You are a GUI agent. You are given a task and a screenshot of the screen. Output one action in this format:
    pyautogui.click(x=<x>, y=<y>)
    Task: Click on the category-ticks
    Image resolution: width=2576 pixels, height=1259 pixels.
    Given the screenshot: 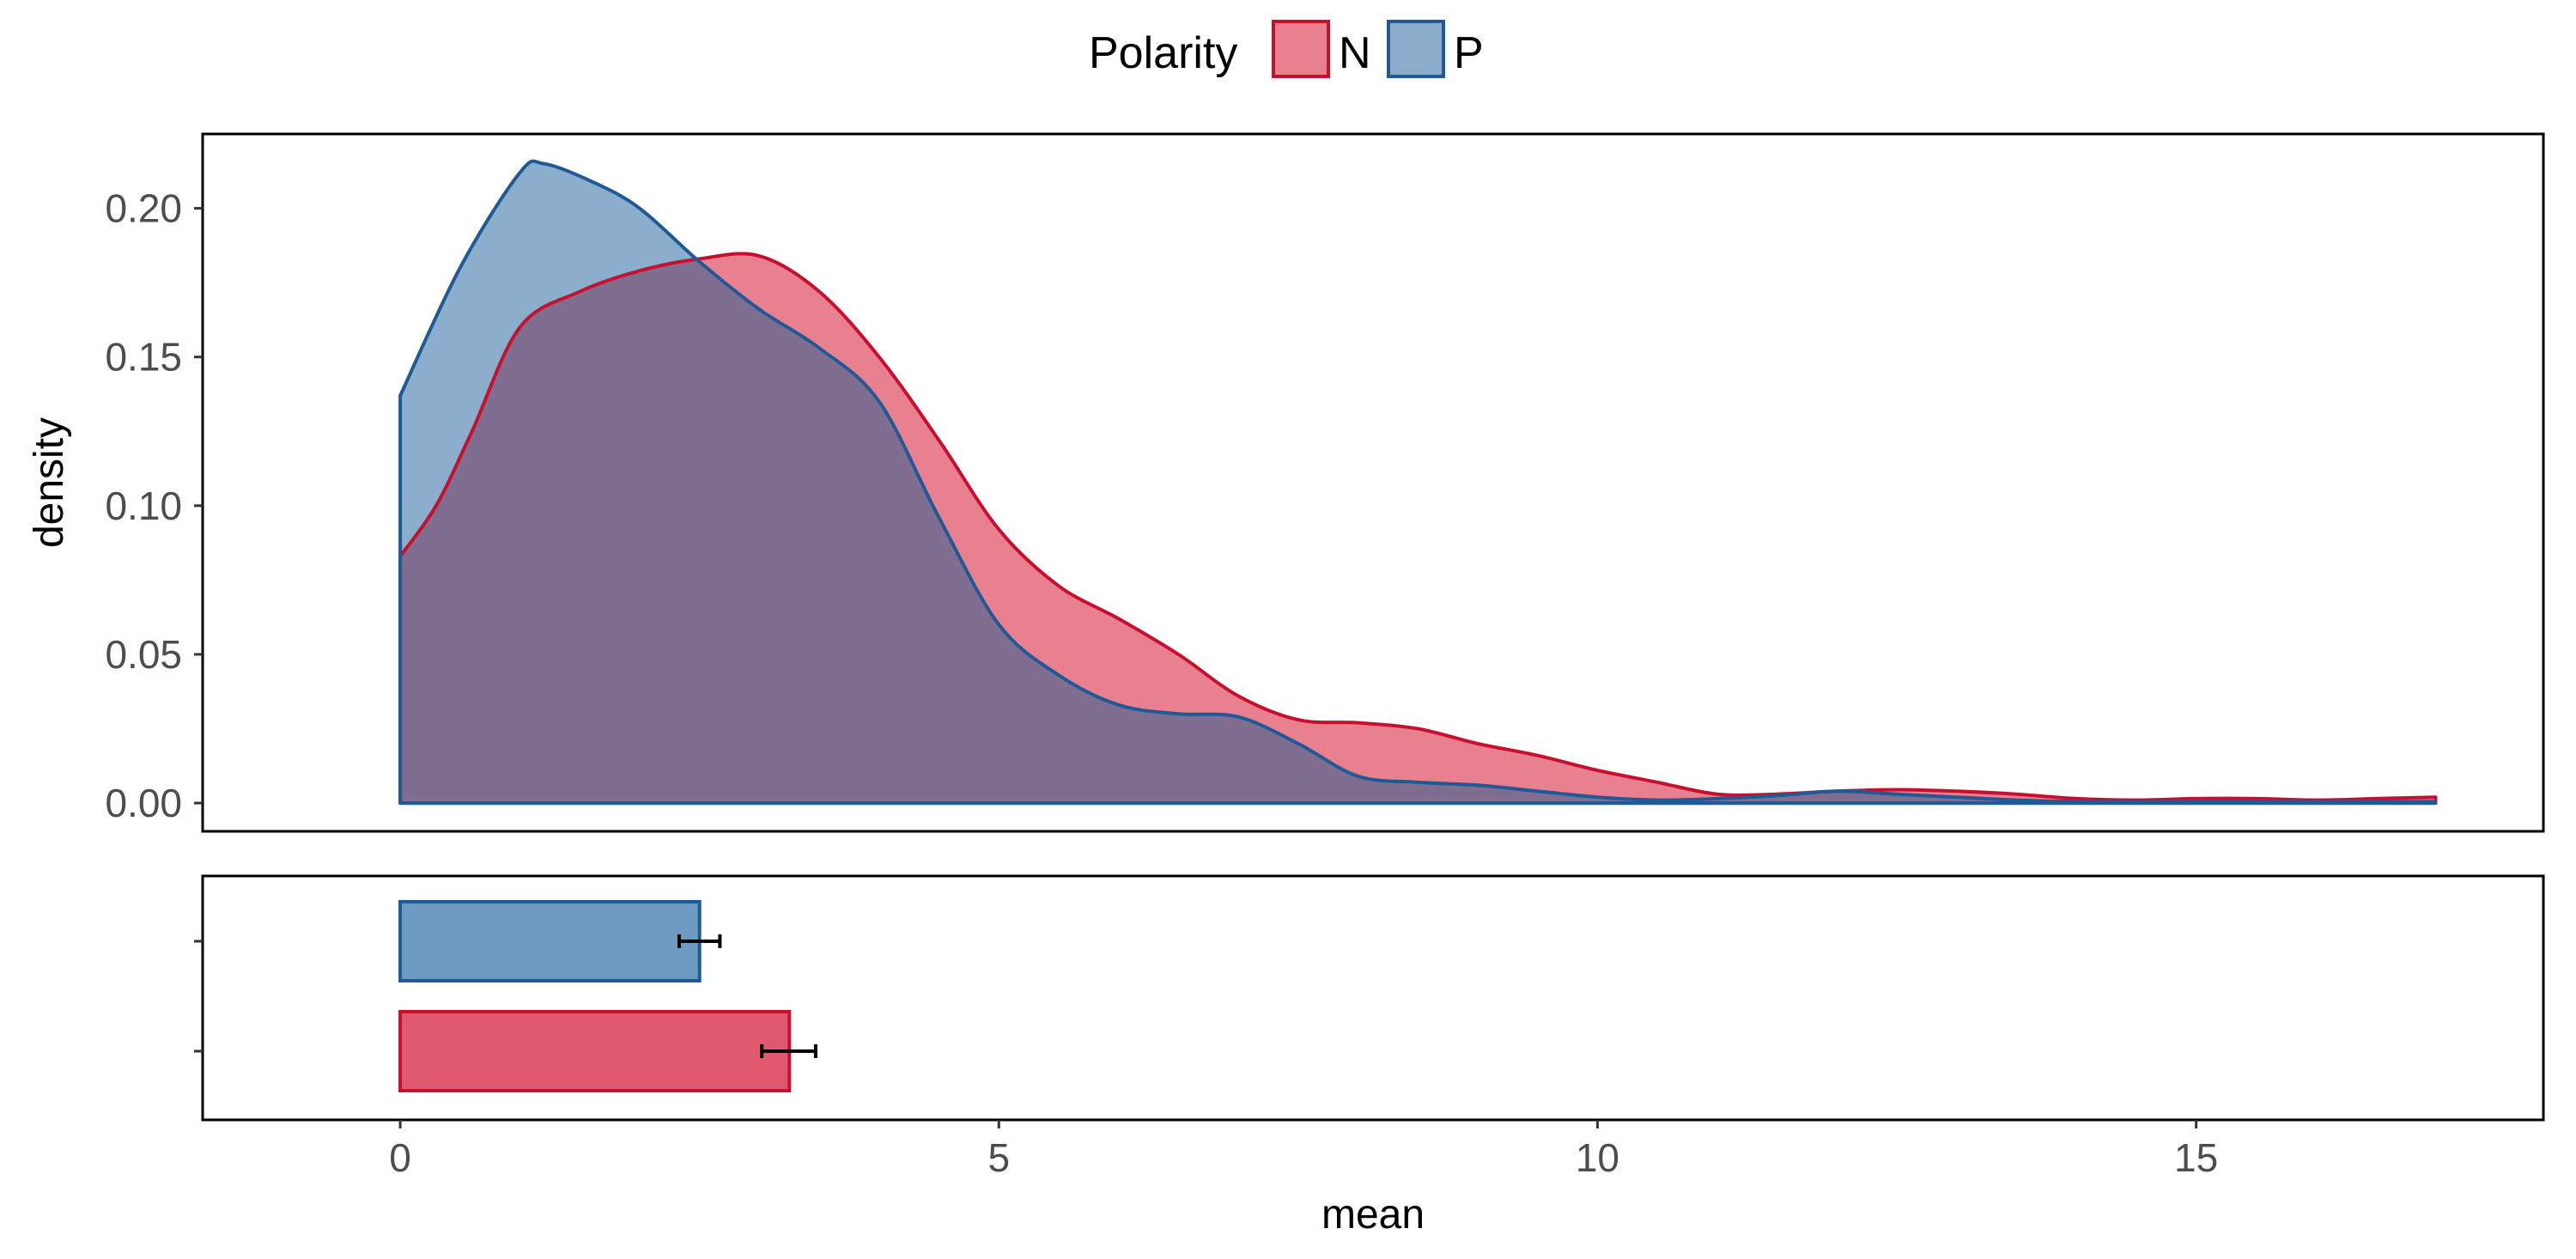 What is the action you would take?
    pyautogui.click(x=198, y=996)
    